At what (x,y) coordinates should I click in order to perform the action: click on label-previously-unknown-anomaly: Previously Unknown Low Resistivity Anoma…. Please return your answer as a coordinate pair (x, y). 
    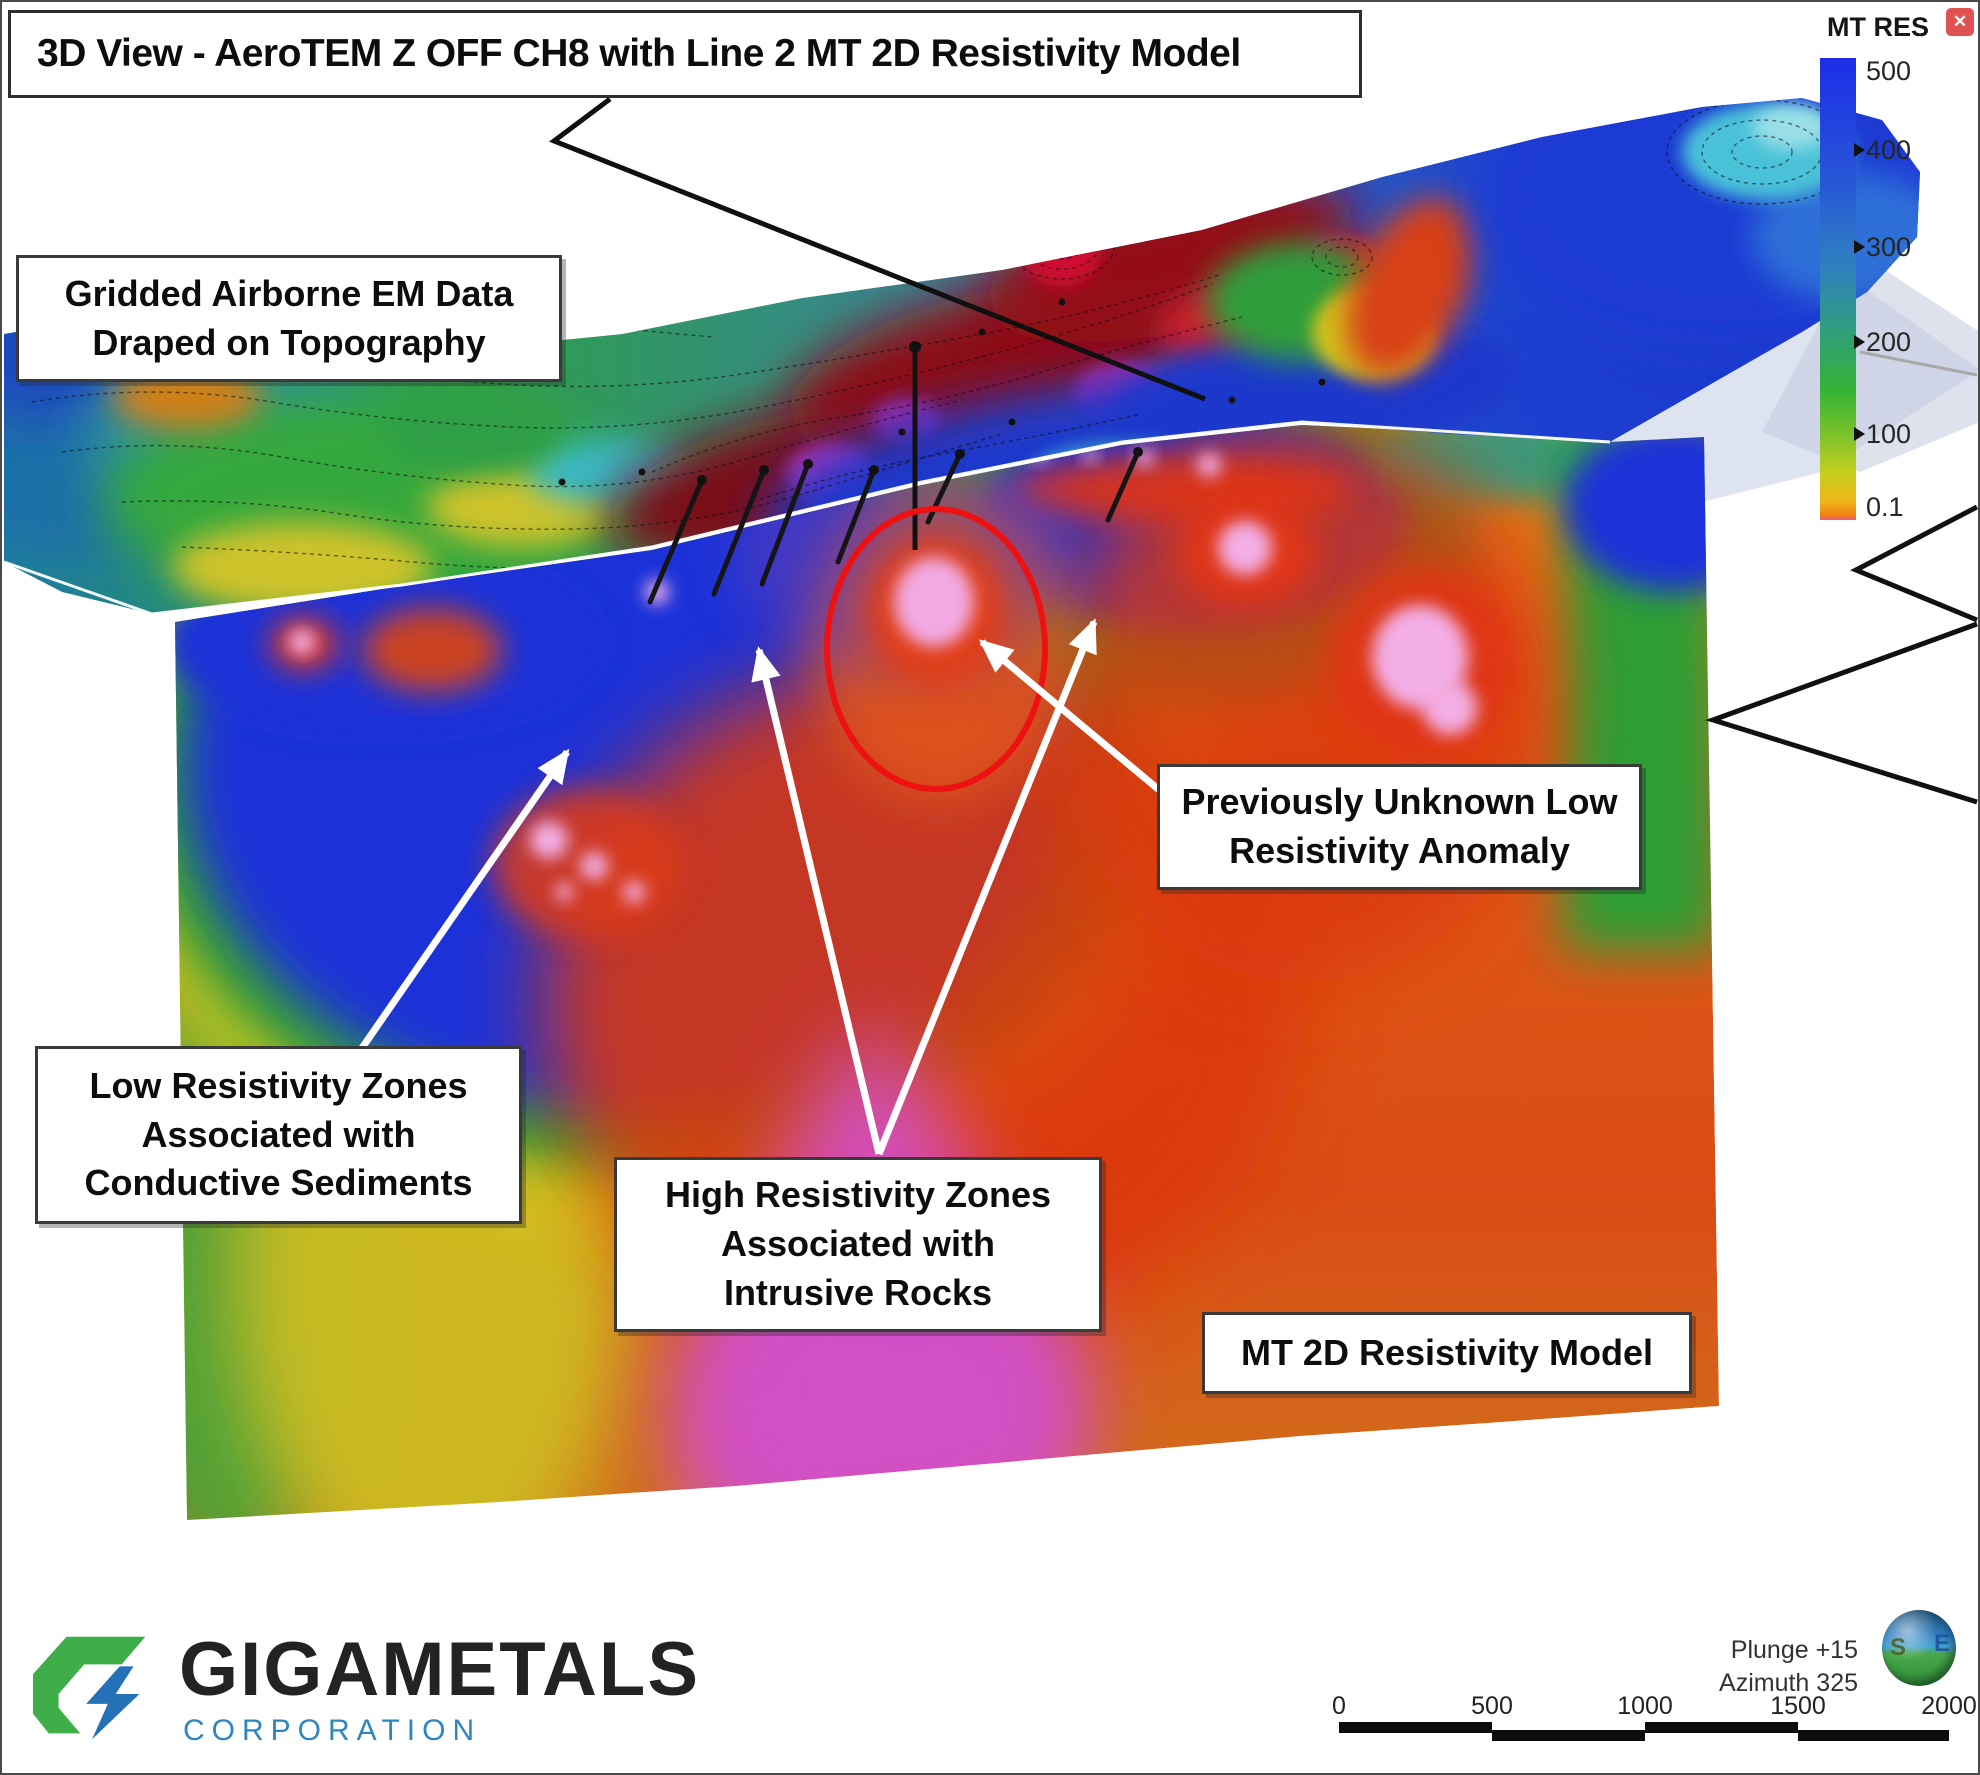
    Looking at the image, I should click on (1399, 827).